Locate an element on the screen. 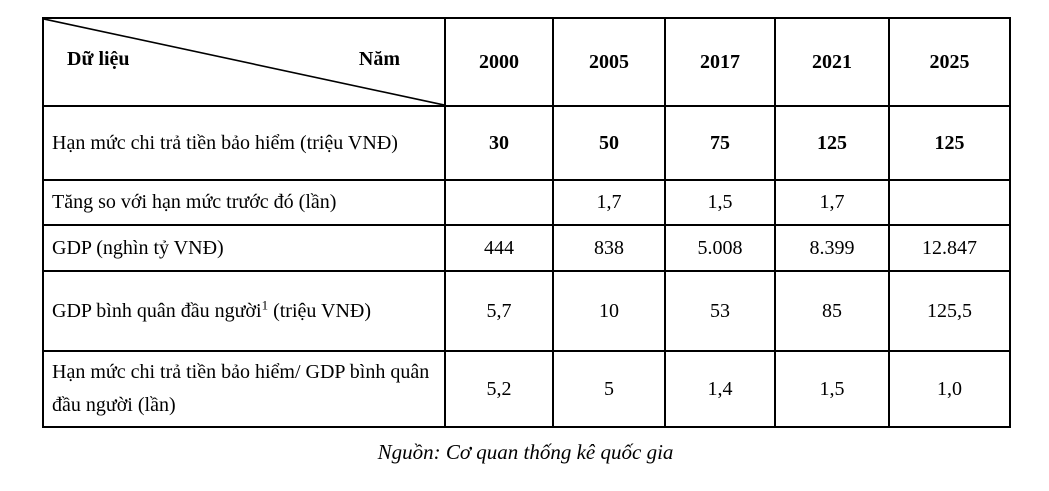 Image resolution: width=1049 pixels, height=491 pixels. value-cell: 125,5 is located at coordinates (949, 311).